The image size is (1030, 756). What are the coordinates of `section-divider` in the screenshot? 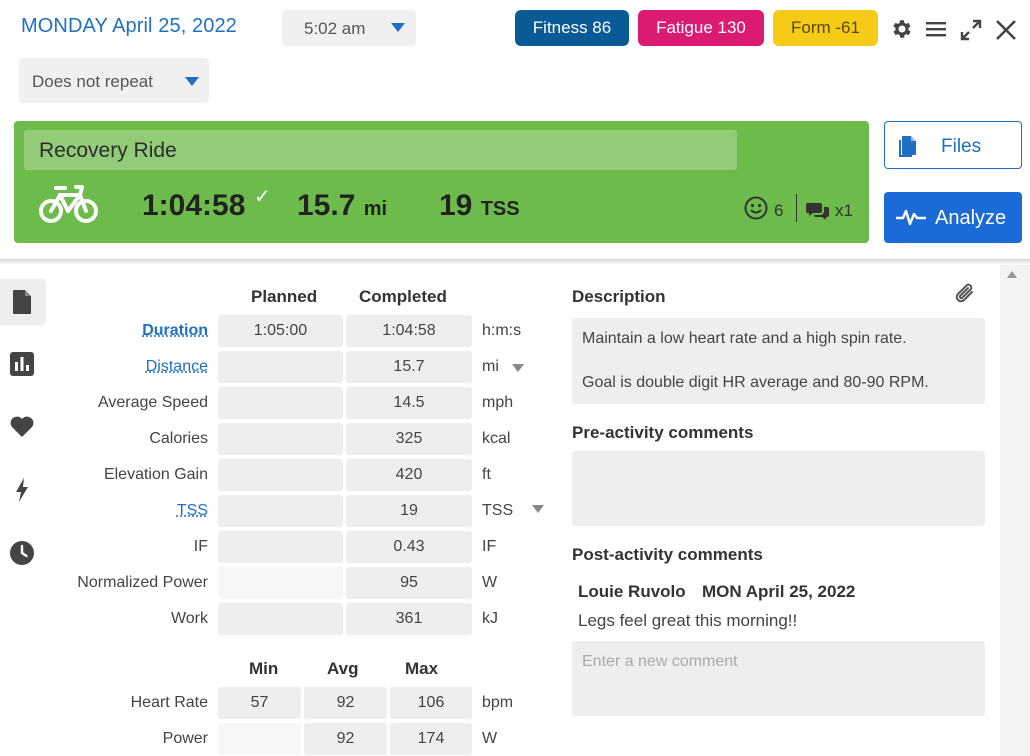 It's located at (515, 262).